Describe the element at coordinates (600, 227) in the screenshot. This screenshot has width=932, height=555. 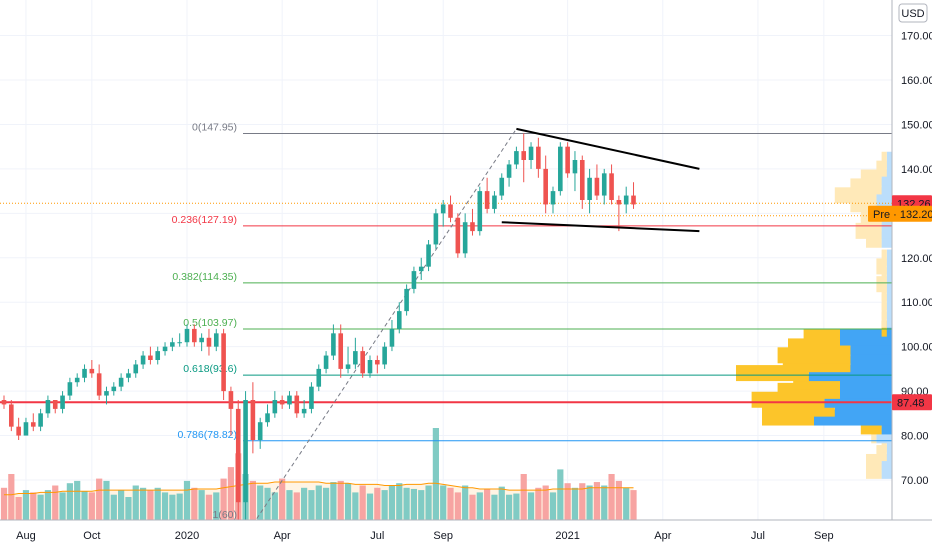
I see `flag-trendline` at that location.